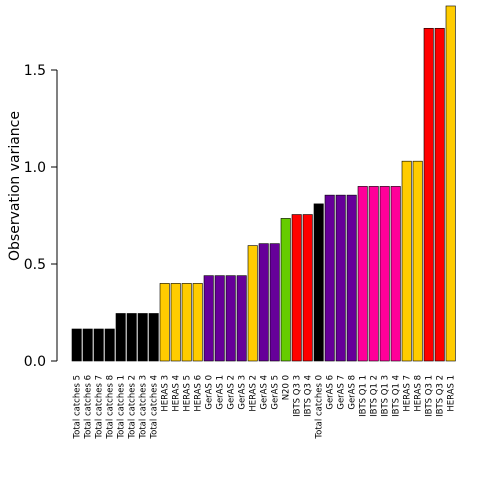 The height and width of the screenshot is (480, 480). I want to click on x-tick-label: GerAS 2, so click(232, 392).